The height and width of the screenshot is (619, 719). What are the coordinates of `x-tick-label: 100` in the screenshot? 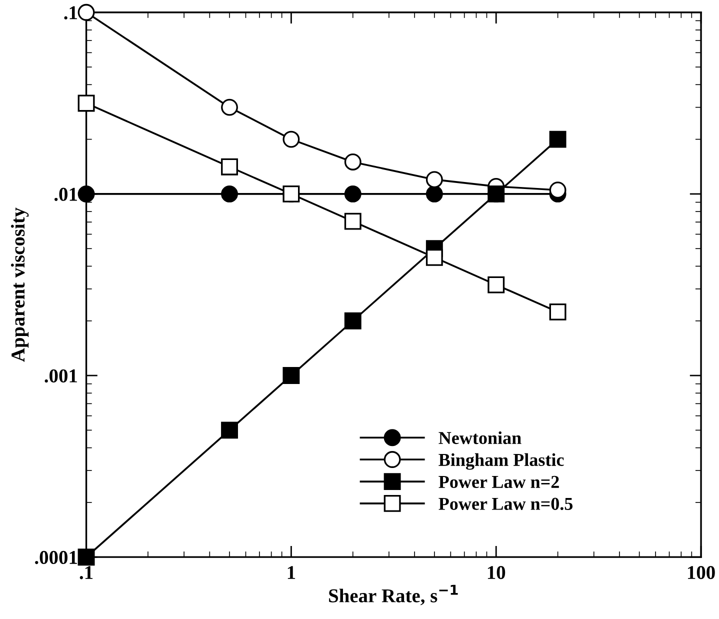 It's located at (701, 573).